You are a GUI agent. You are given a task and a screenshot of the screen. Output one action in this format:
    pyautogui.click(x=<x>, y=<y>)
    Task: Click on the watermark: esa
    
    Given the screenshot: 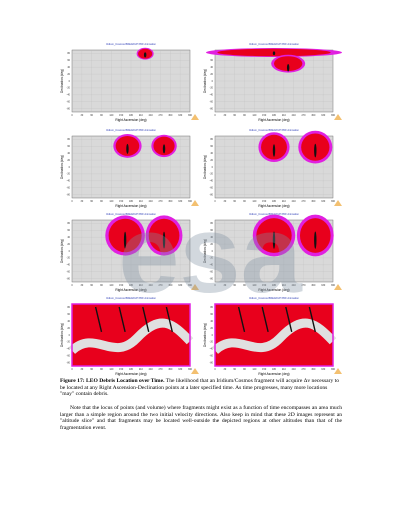 What is the action you would take?
    pyautogui.click(x=210, y=254)
    